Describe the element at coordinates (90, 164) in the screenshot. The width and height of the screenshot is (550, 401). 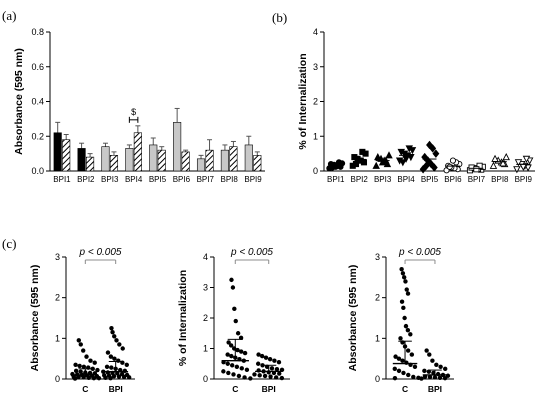
I see `bar-bpi2-b` at that location.